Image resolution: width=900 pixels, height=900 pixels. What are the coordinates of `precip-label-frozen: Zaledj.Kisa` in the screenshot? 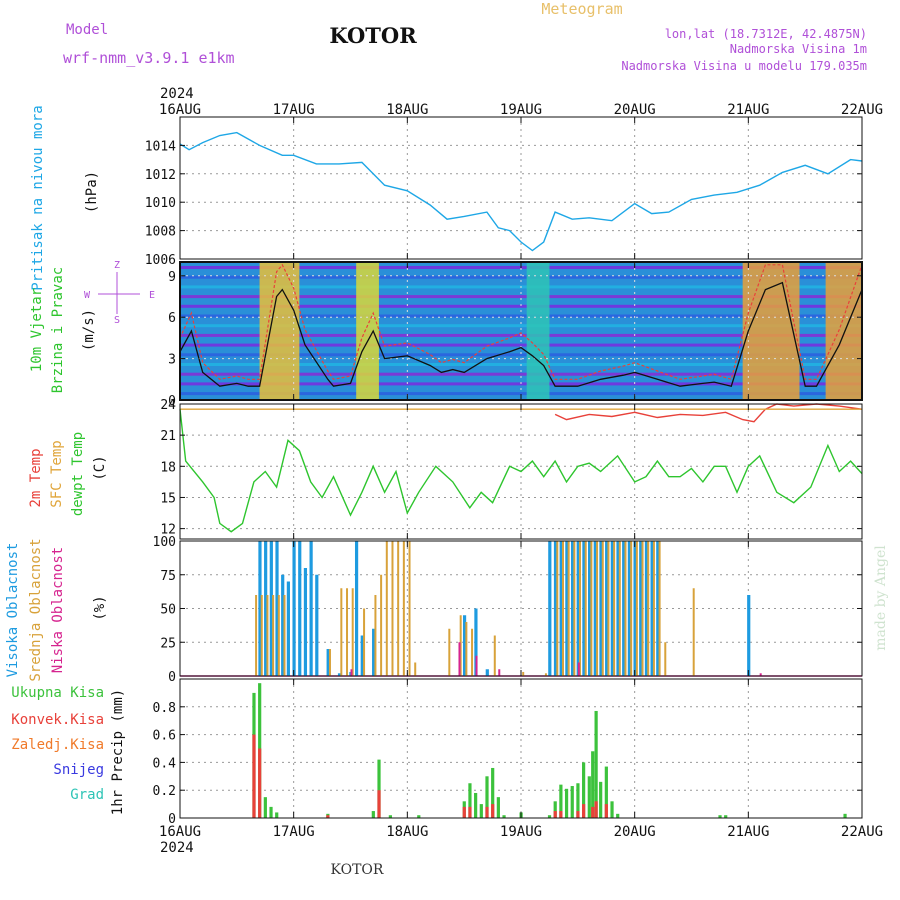 It's located at (57, 745).